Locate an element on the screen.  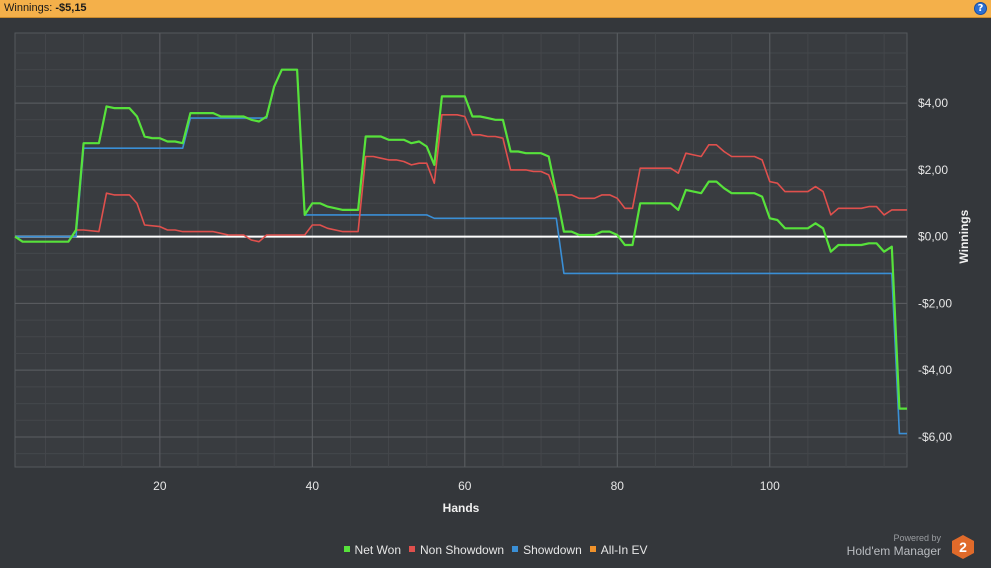
header-title: Winnings: -$5,15 is located at coordinates (45, 8).